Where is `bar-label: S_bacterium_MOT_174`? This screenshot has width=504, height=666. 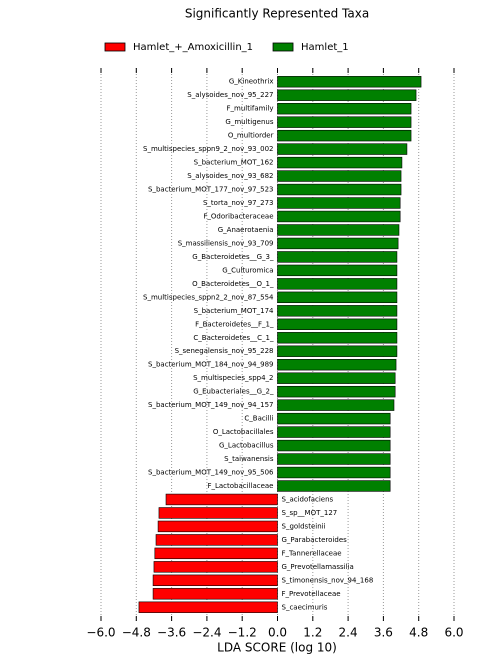
bar-label: S_bacterium_MOT_174 is located at coordinates (234, 311).